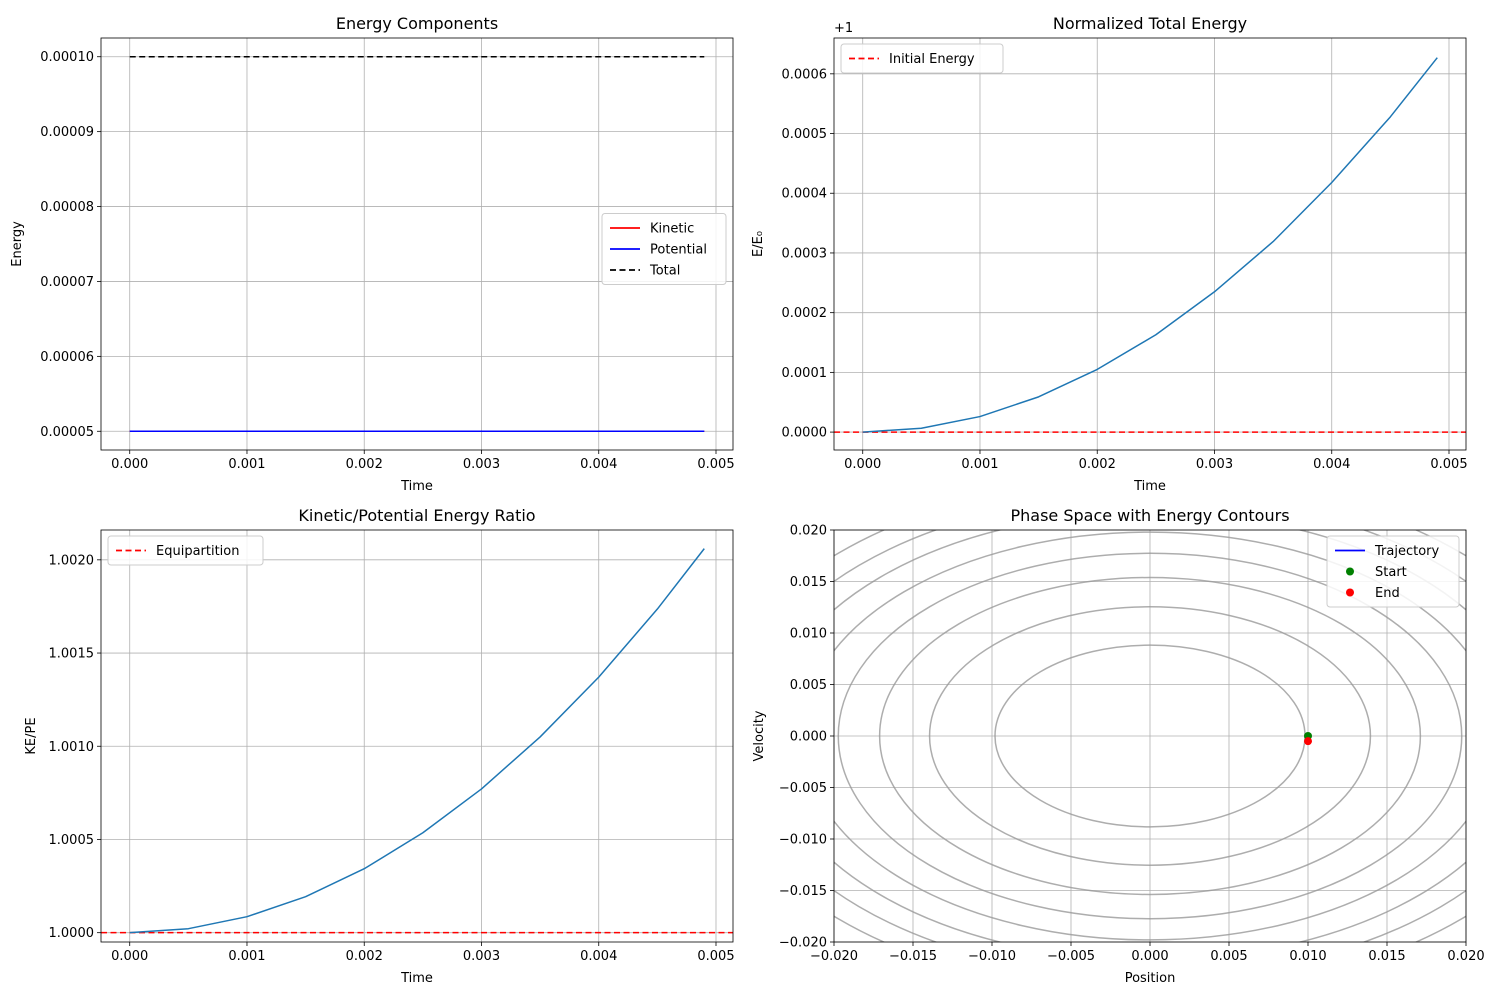  Describe the element at coordinates (1308, 741) in the screenshot. I see `end-point` at that location.